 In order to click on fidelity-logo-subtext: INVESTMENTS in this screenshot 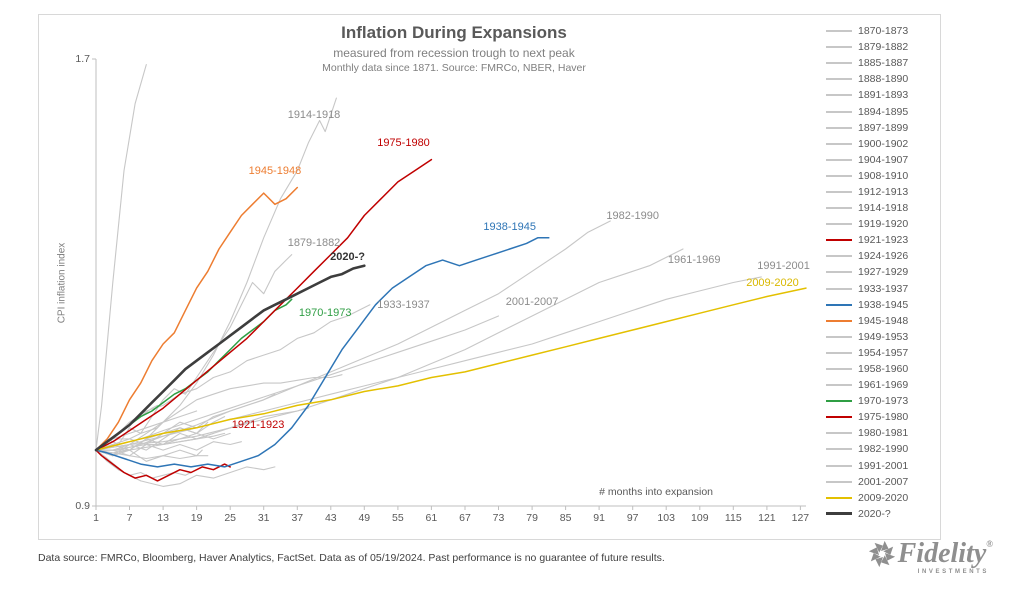, I will do `click(953, 572)`.